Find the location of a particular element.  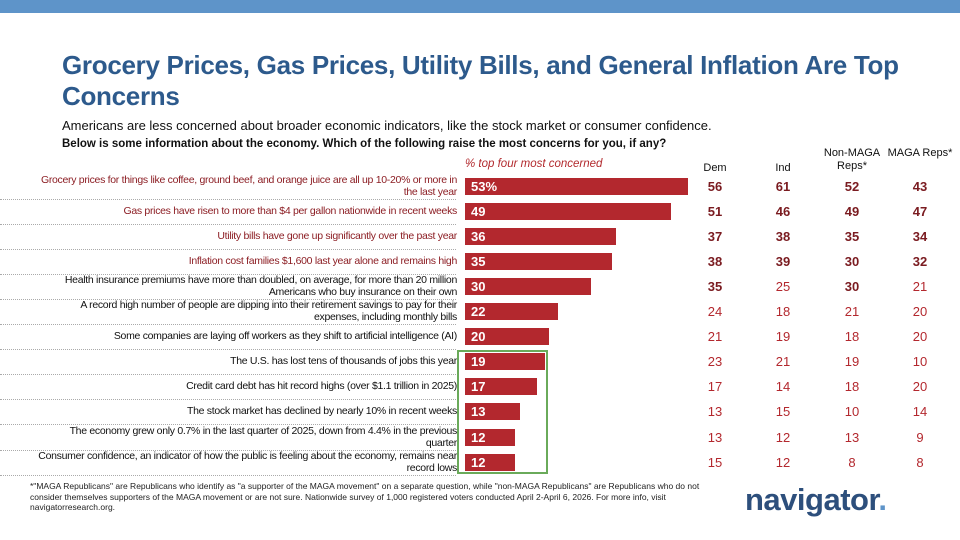

group-value-dem: 24 is located at coordinates (715, 311).